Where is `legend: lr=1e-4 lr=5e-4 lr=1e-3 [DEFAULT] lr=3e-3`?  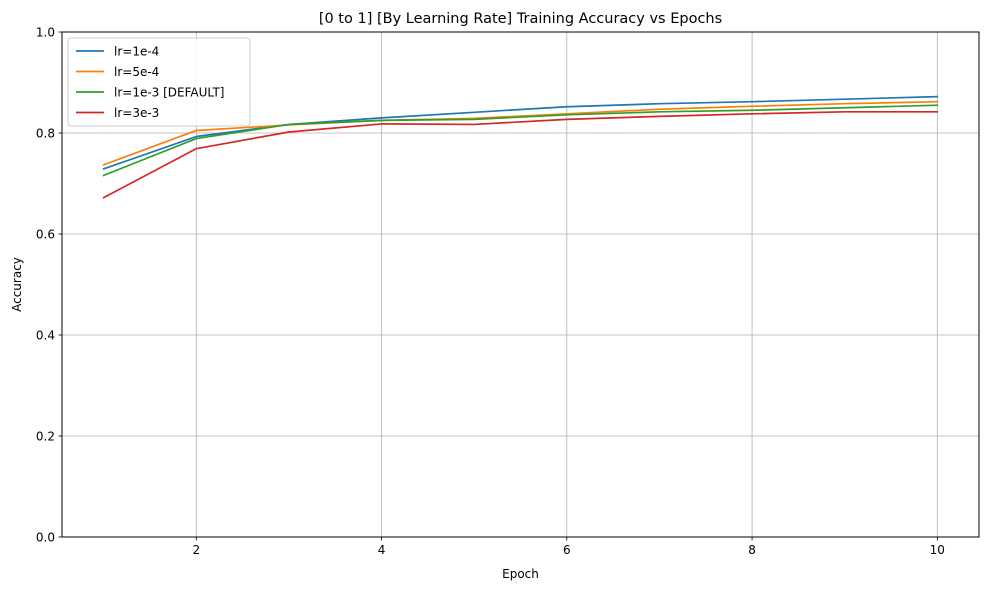 legend: lr=1e-4 lr=5e-4 lr=1e-3 [DEFAULT] lr=3e-3 is located at coordinates (159, 82).